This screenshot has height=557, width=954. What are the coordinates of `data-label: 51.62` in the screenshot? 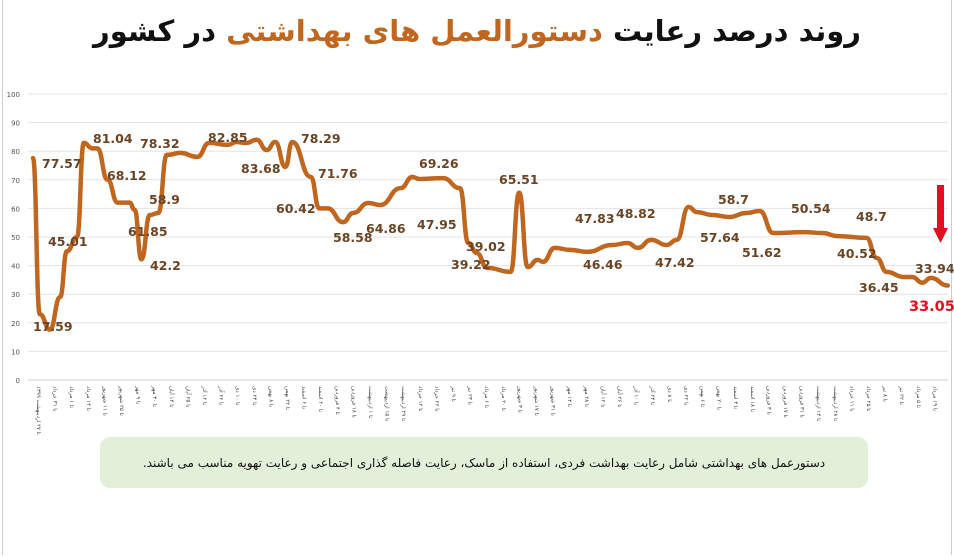 It's located at (762, 252).